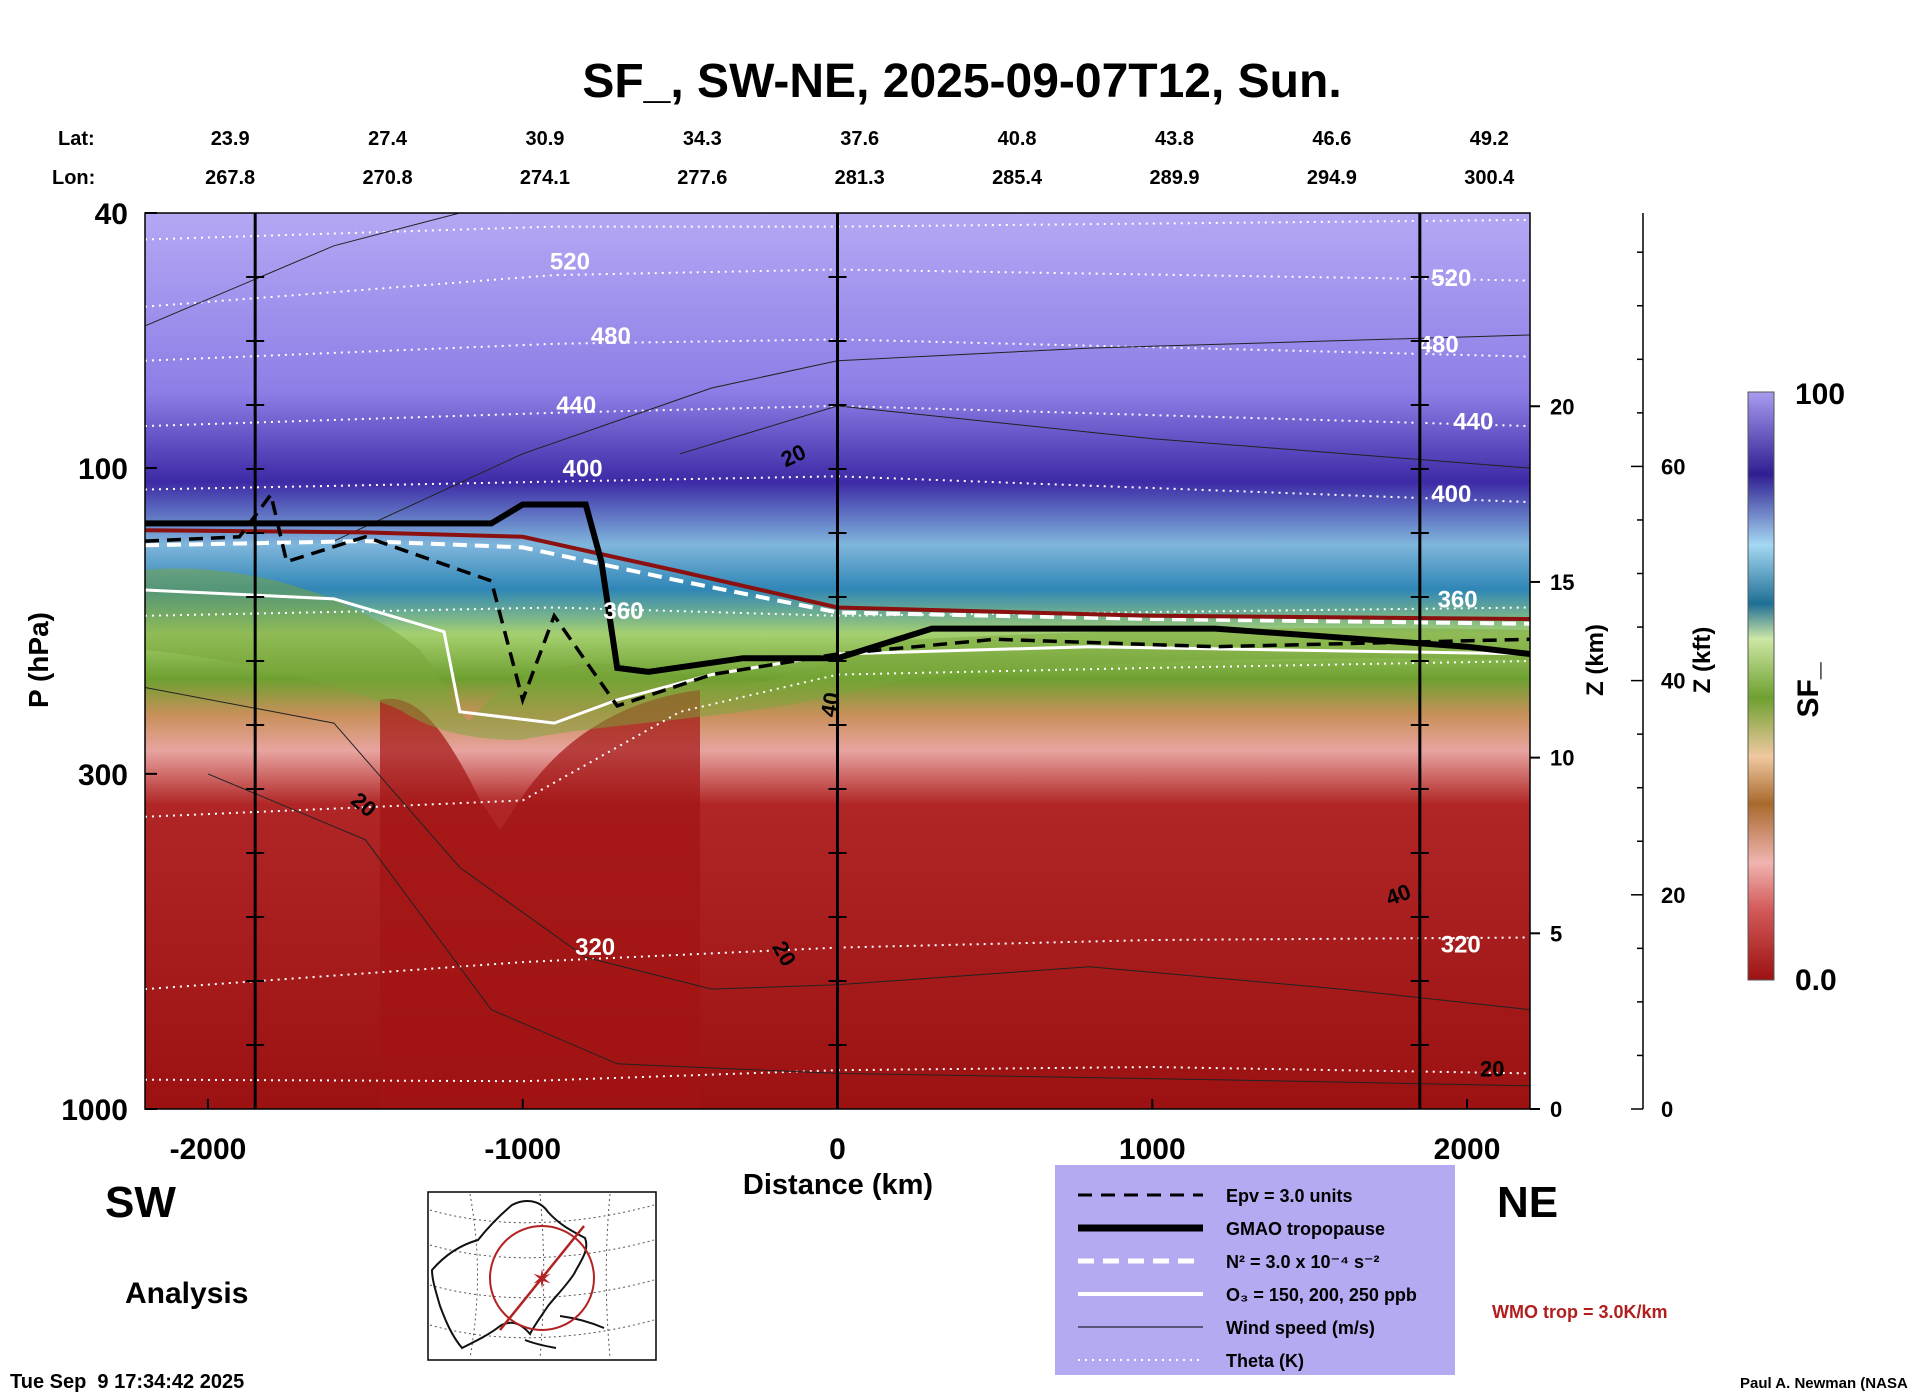  I want to click on legend-box, so click(1255, 1270).